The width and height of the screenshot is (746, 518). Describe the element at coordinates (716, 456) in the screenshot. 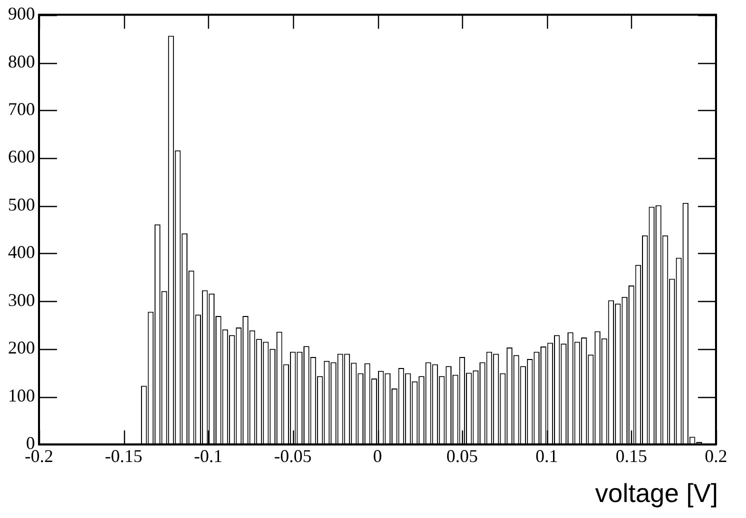

I see `x-tick-label: 0.2` at that location.